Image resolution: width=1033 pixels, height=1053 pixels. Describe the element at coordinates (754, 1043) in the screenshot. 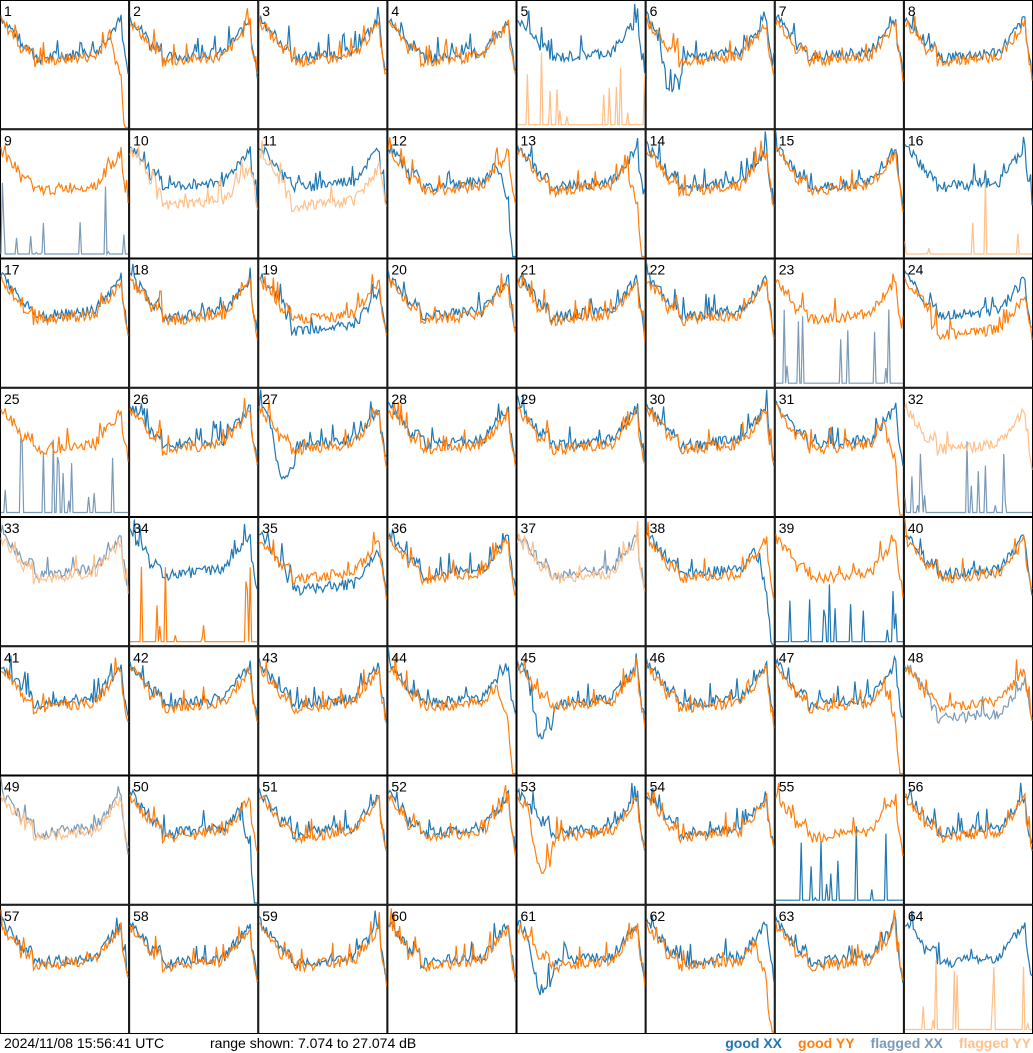

I see `legend-good-xx: good XX` at that location.